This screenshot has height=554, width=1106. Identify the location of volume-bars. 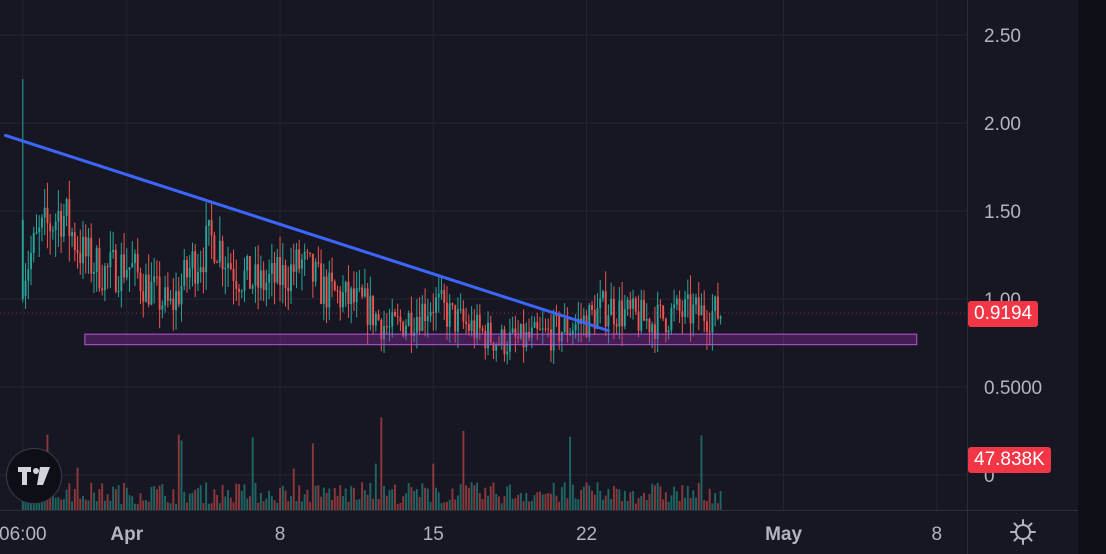
(371, 463).